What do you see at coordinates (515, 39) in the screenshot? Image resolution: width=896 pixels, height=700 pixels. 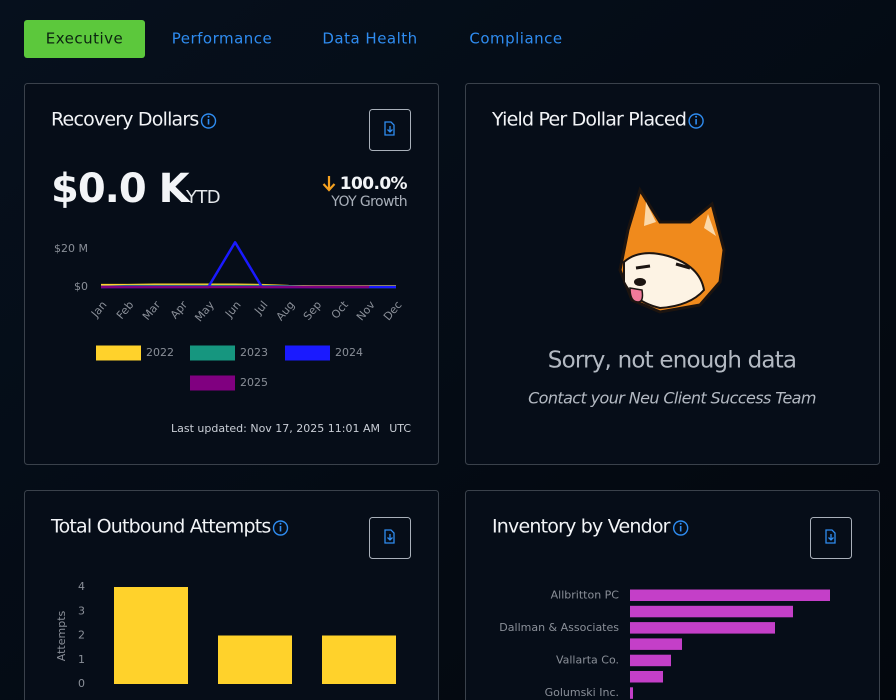 I see `tab: Compliance` at bounding box center [515, 39].